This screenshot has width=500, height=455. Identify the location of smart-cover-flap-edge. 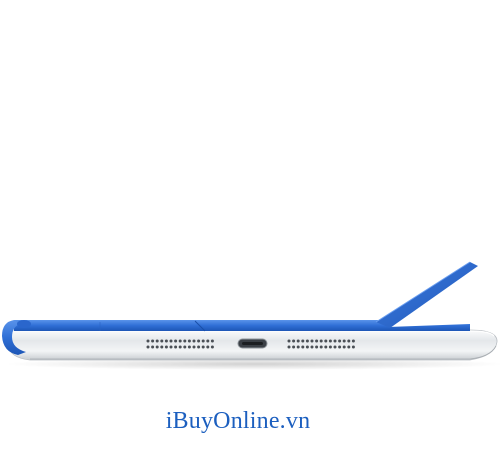
(423, 292).